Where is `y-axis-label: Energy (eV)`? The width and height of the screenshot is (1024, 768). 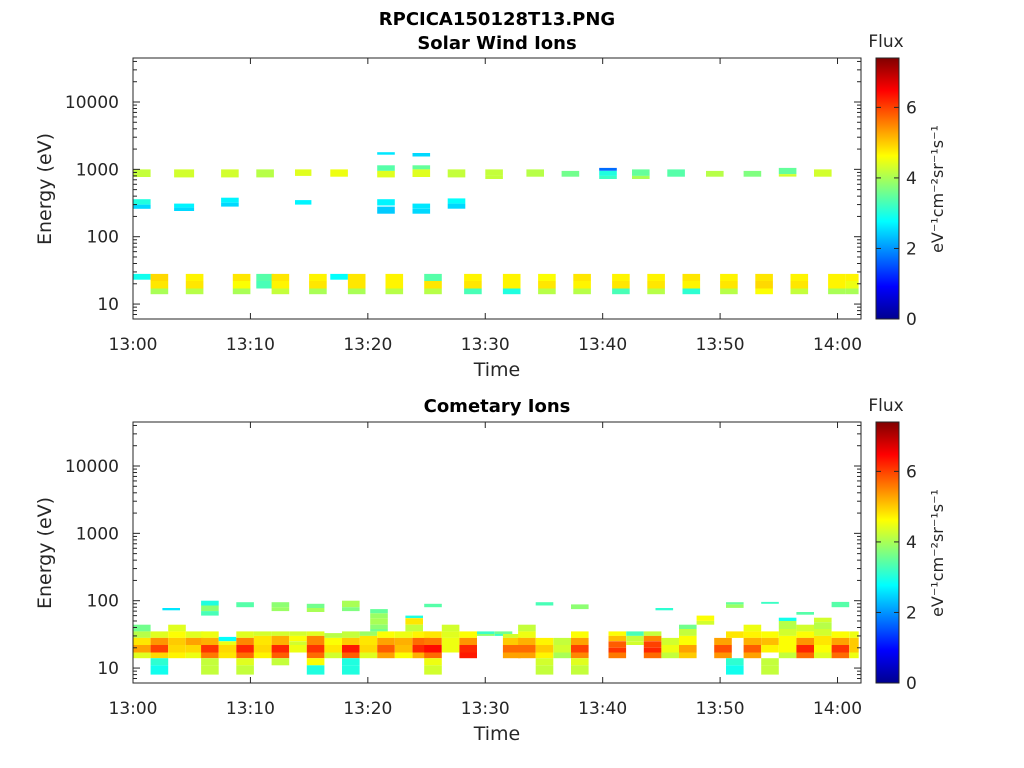
y-axis-label: Energy (eV) is located at coordinates (45, 189).